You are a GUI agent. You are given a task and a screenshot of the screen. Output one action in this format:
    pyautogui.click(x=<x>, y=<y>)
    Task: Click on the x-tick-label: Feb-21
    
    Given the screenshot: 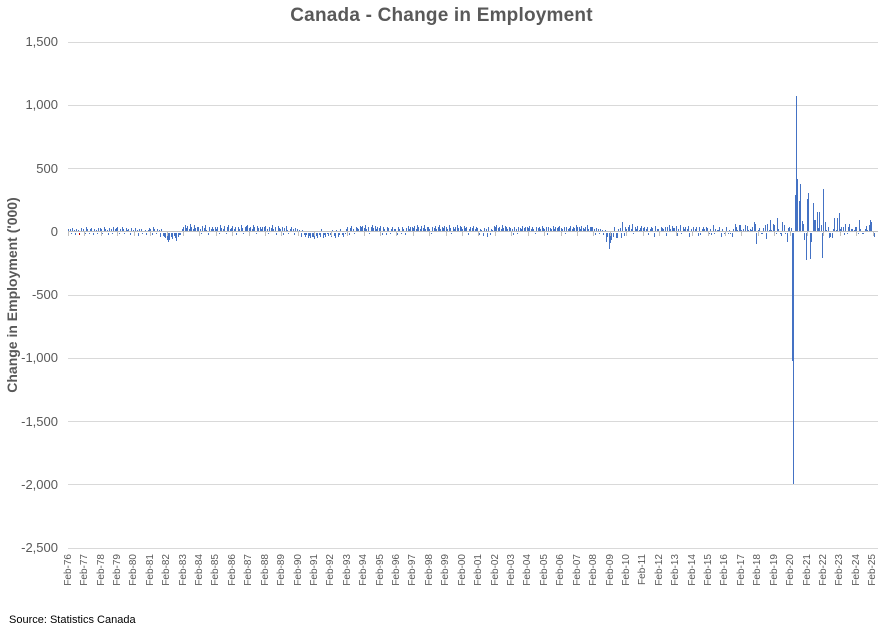 What is the action you would take?
    pyautogui.click(x=807, y=570)
    